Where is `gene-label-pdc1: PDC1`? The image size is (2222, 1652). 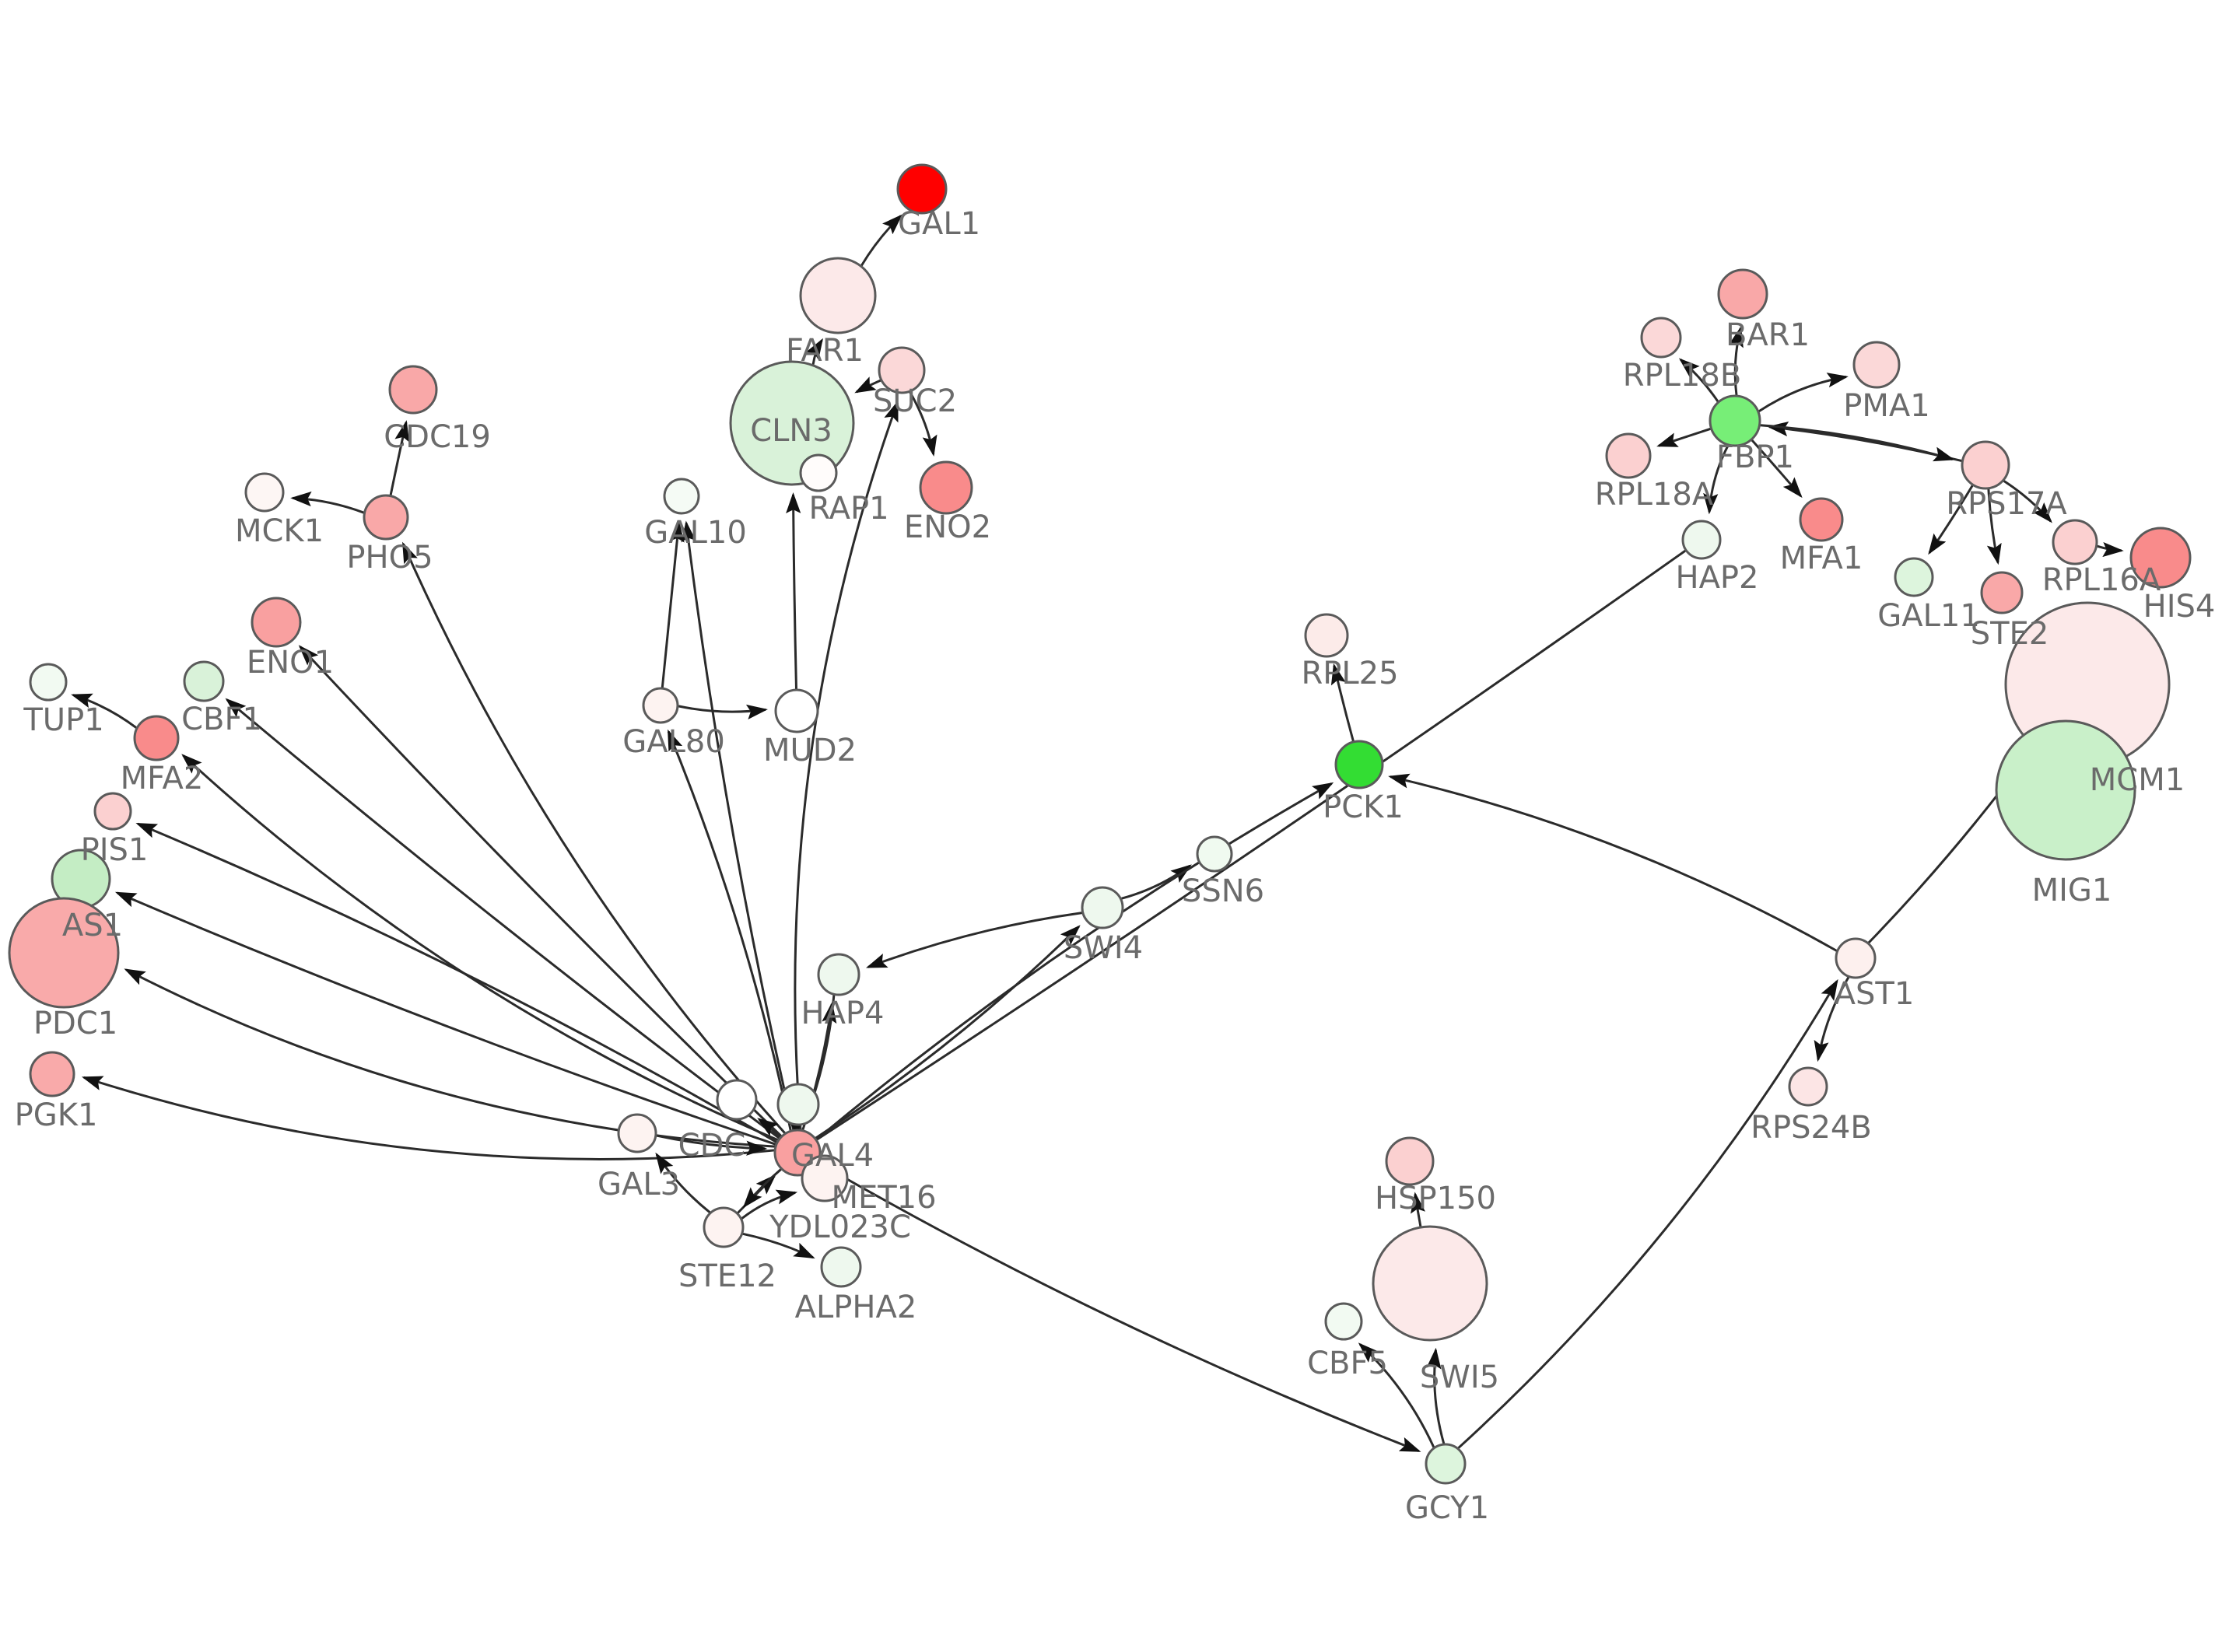 gene-label-pdc1: PDC1 is located at coordinates (75, 1024).